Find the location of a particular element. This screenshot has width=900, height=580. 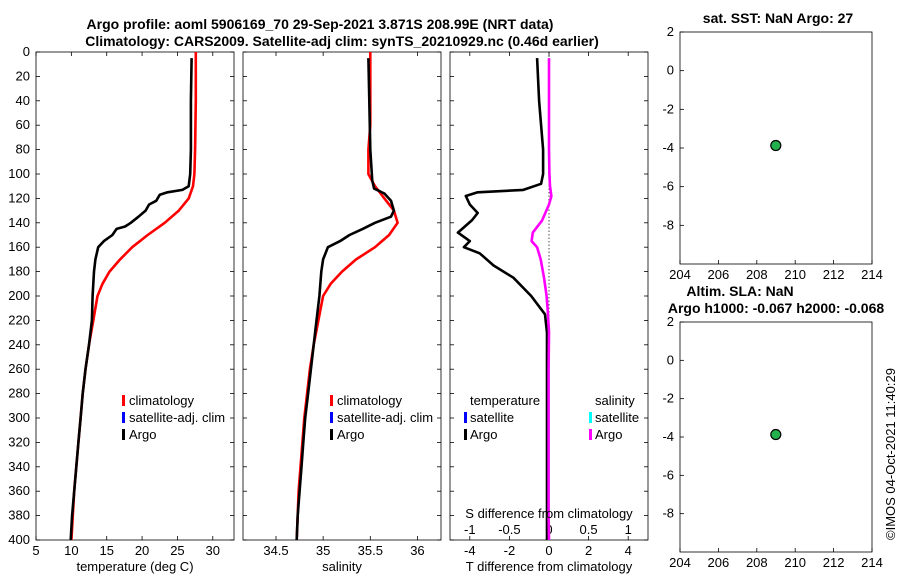

temperature-legend: climatology satellite-adj. clim Argo is located at coordinates (173, 417).